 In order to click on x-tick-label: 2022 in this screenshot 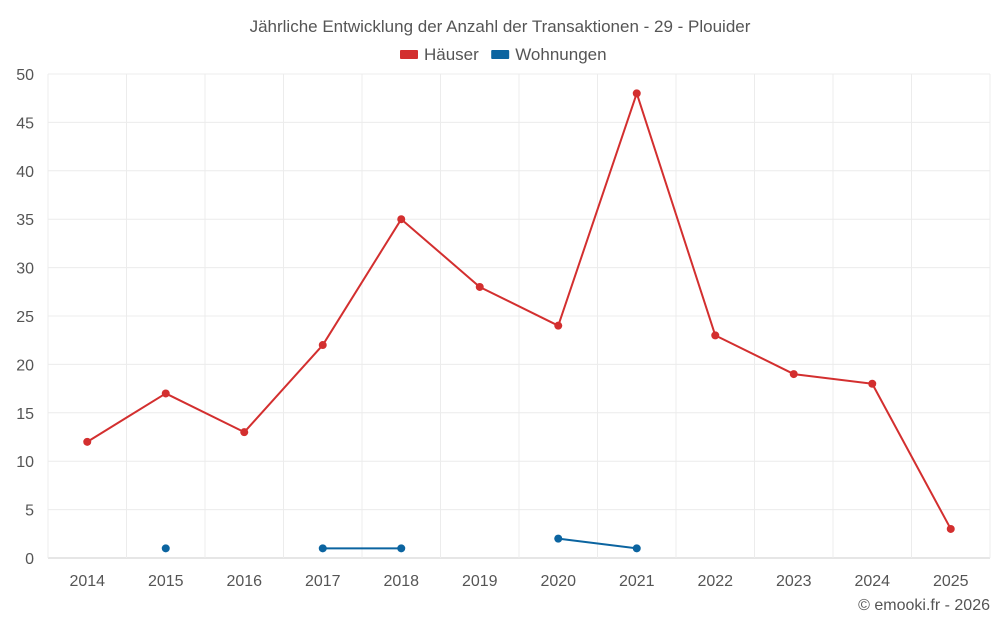, I will do `click(715, 581)`.